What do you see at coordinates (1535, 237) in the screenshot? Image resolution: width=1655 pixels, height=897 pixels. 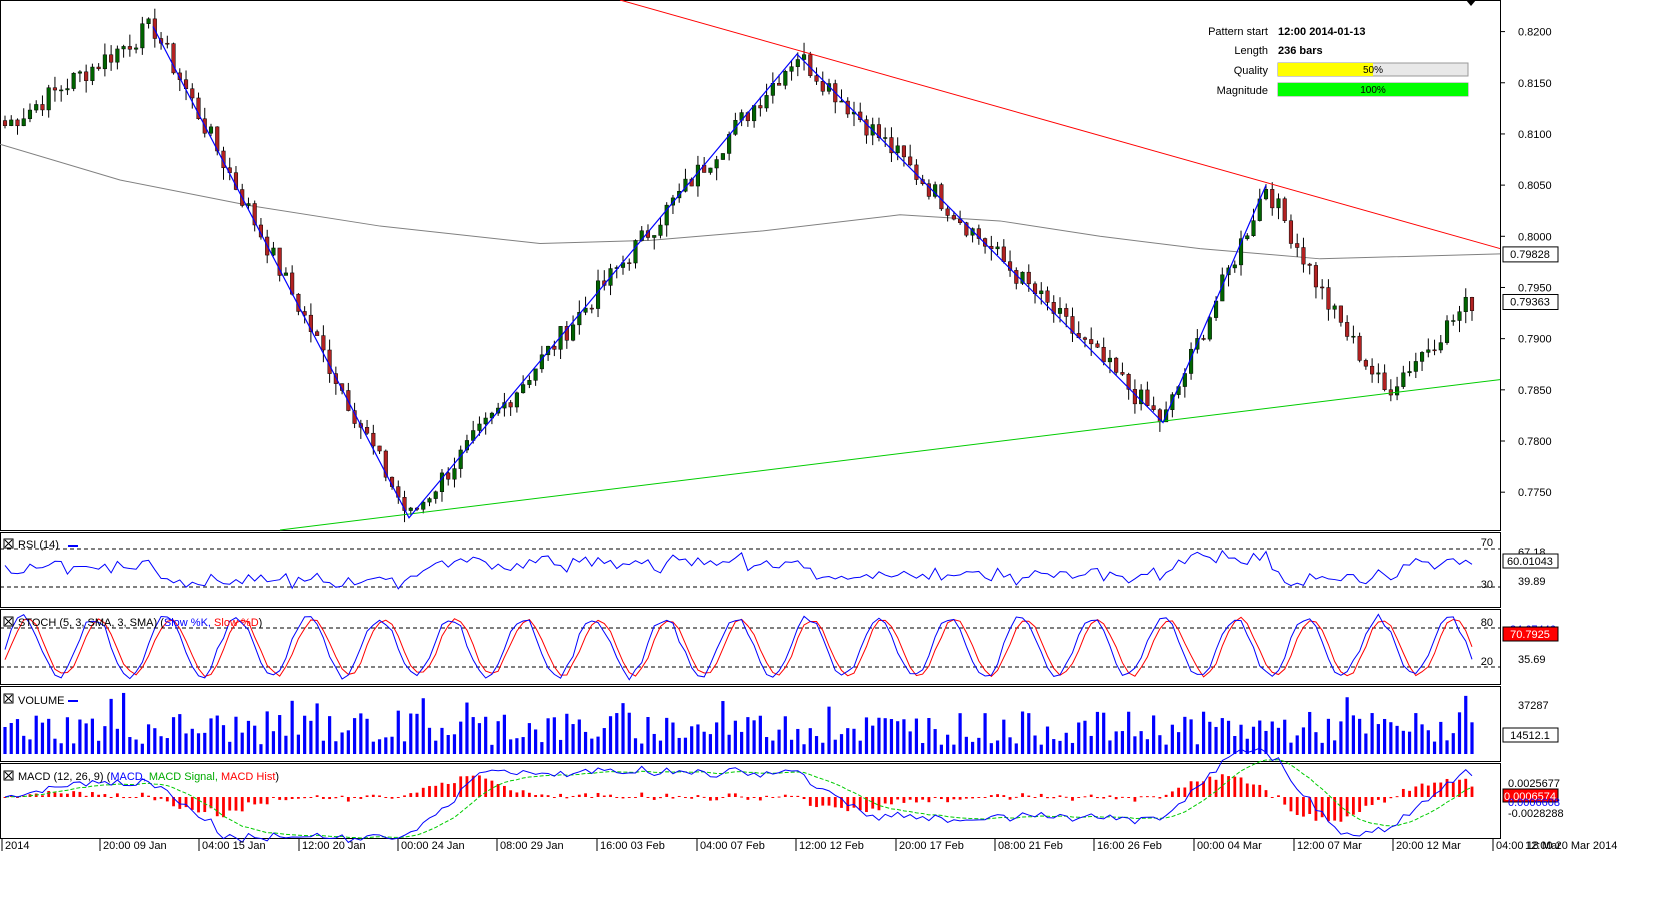 I see `price-tick-label: 0.8000` at bounding box center [1535, 237].